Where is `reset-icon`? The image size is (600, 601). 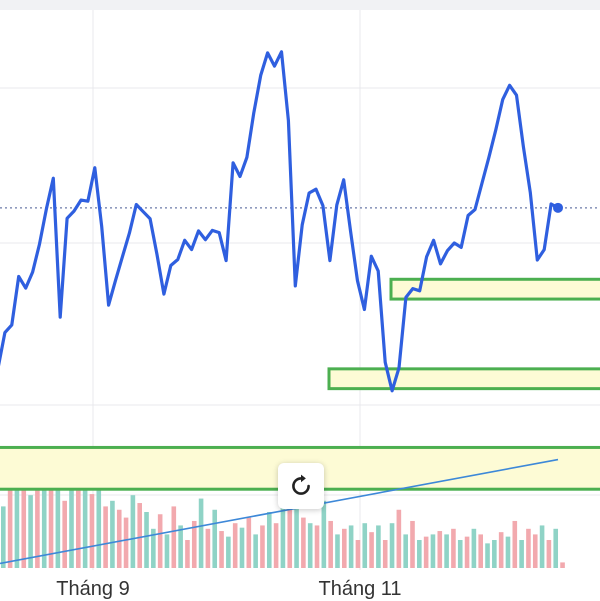 reset-icon is located at coordinates (301, 484).